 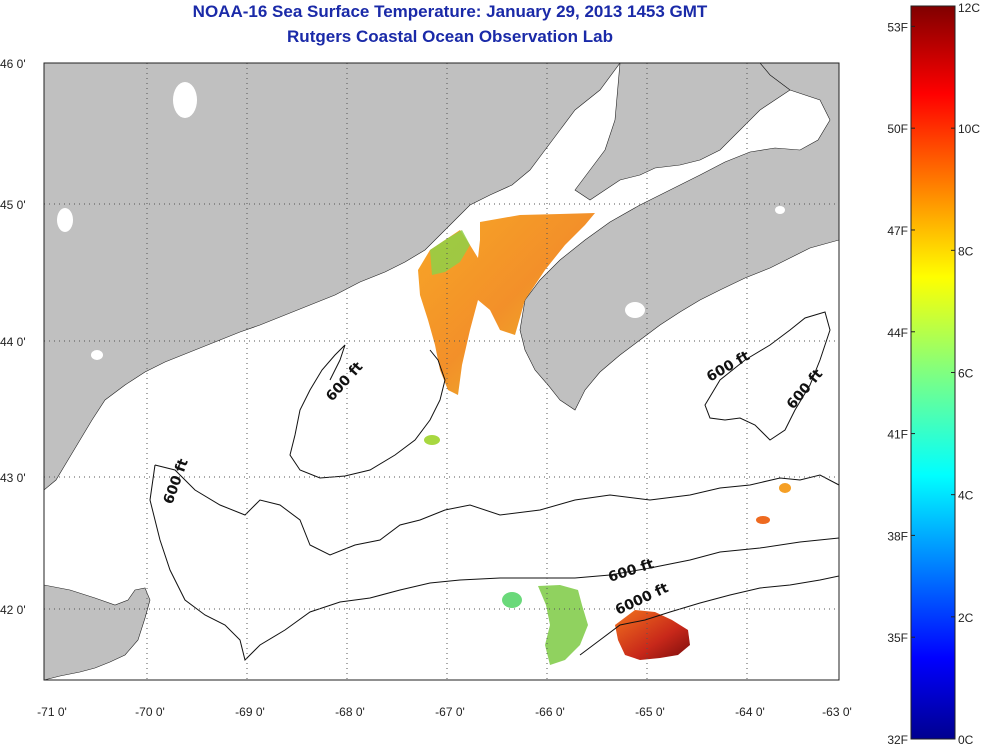 I want to click on lon-tick-label: -71 0', so click(x=52, y=712).